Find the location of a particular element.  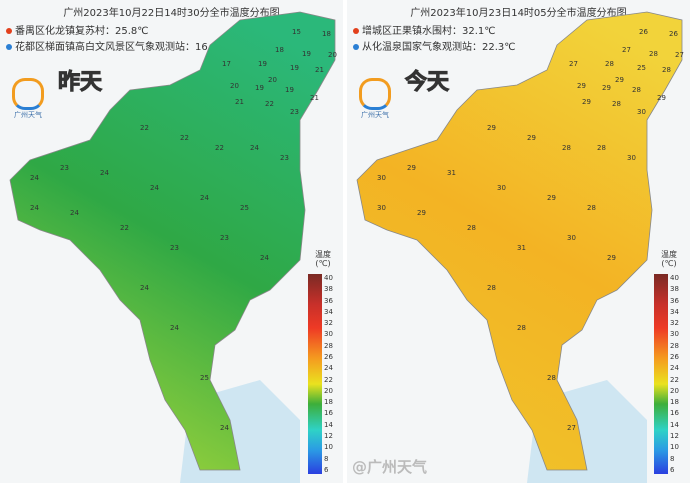

watermark: @广州天气 is located at coordinates (390, 467).